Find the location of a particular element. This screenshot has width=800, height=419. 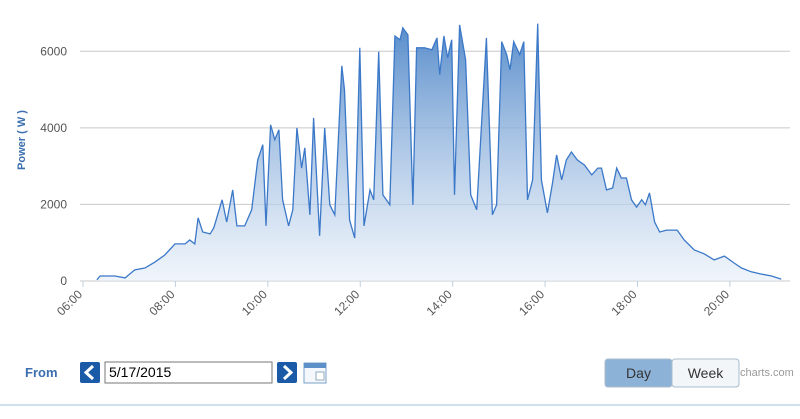

x-tick-label: 14:00 is located at coordinates (439, 302).